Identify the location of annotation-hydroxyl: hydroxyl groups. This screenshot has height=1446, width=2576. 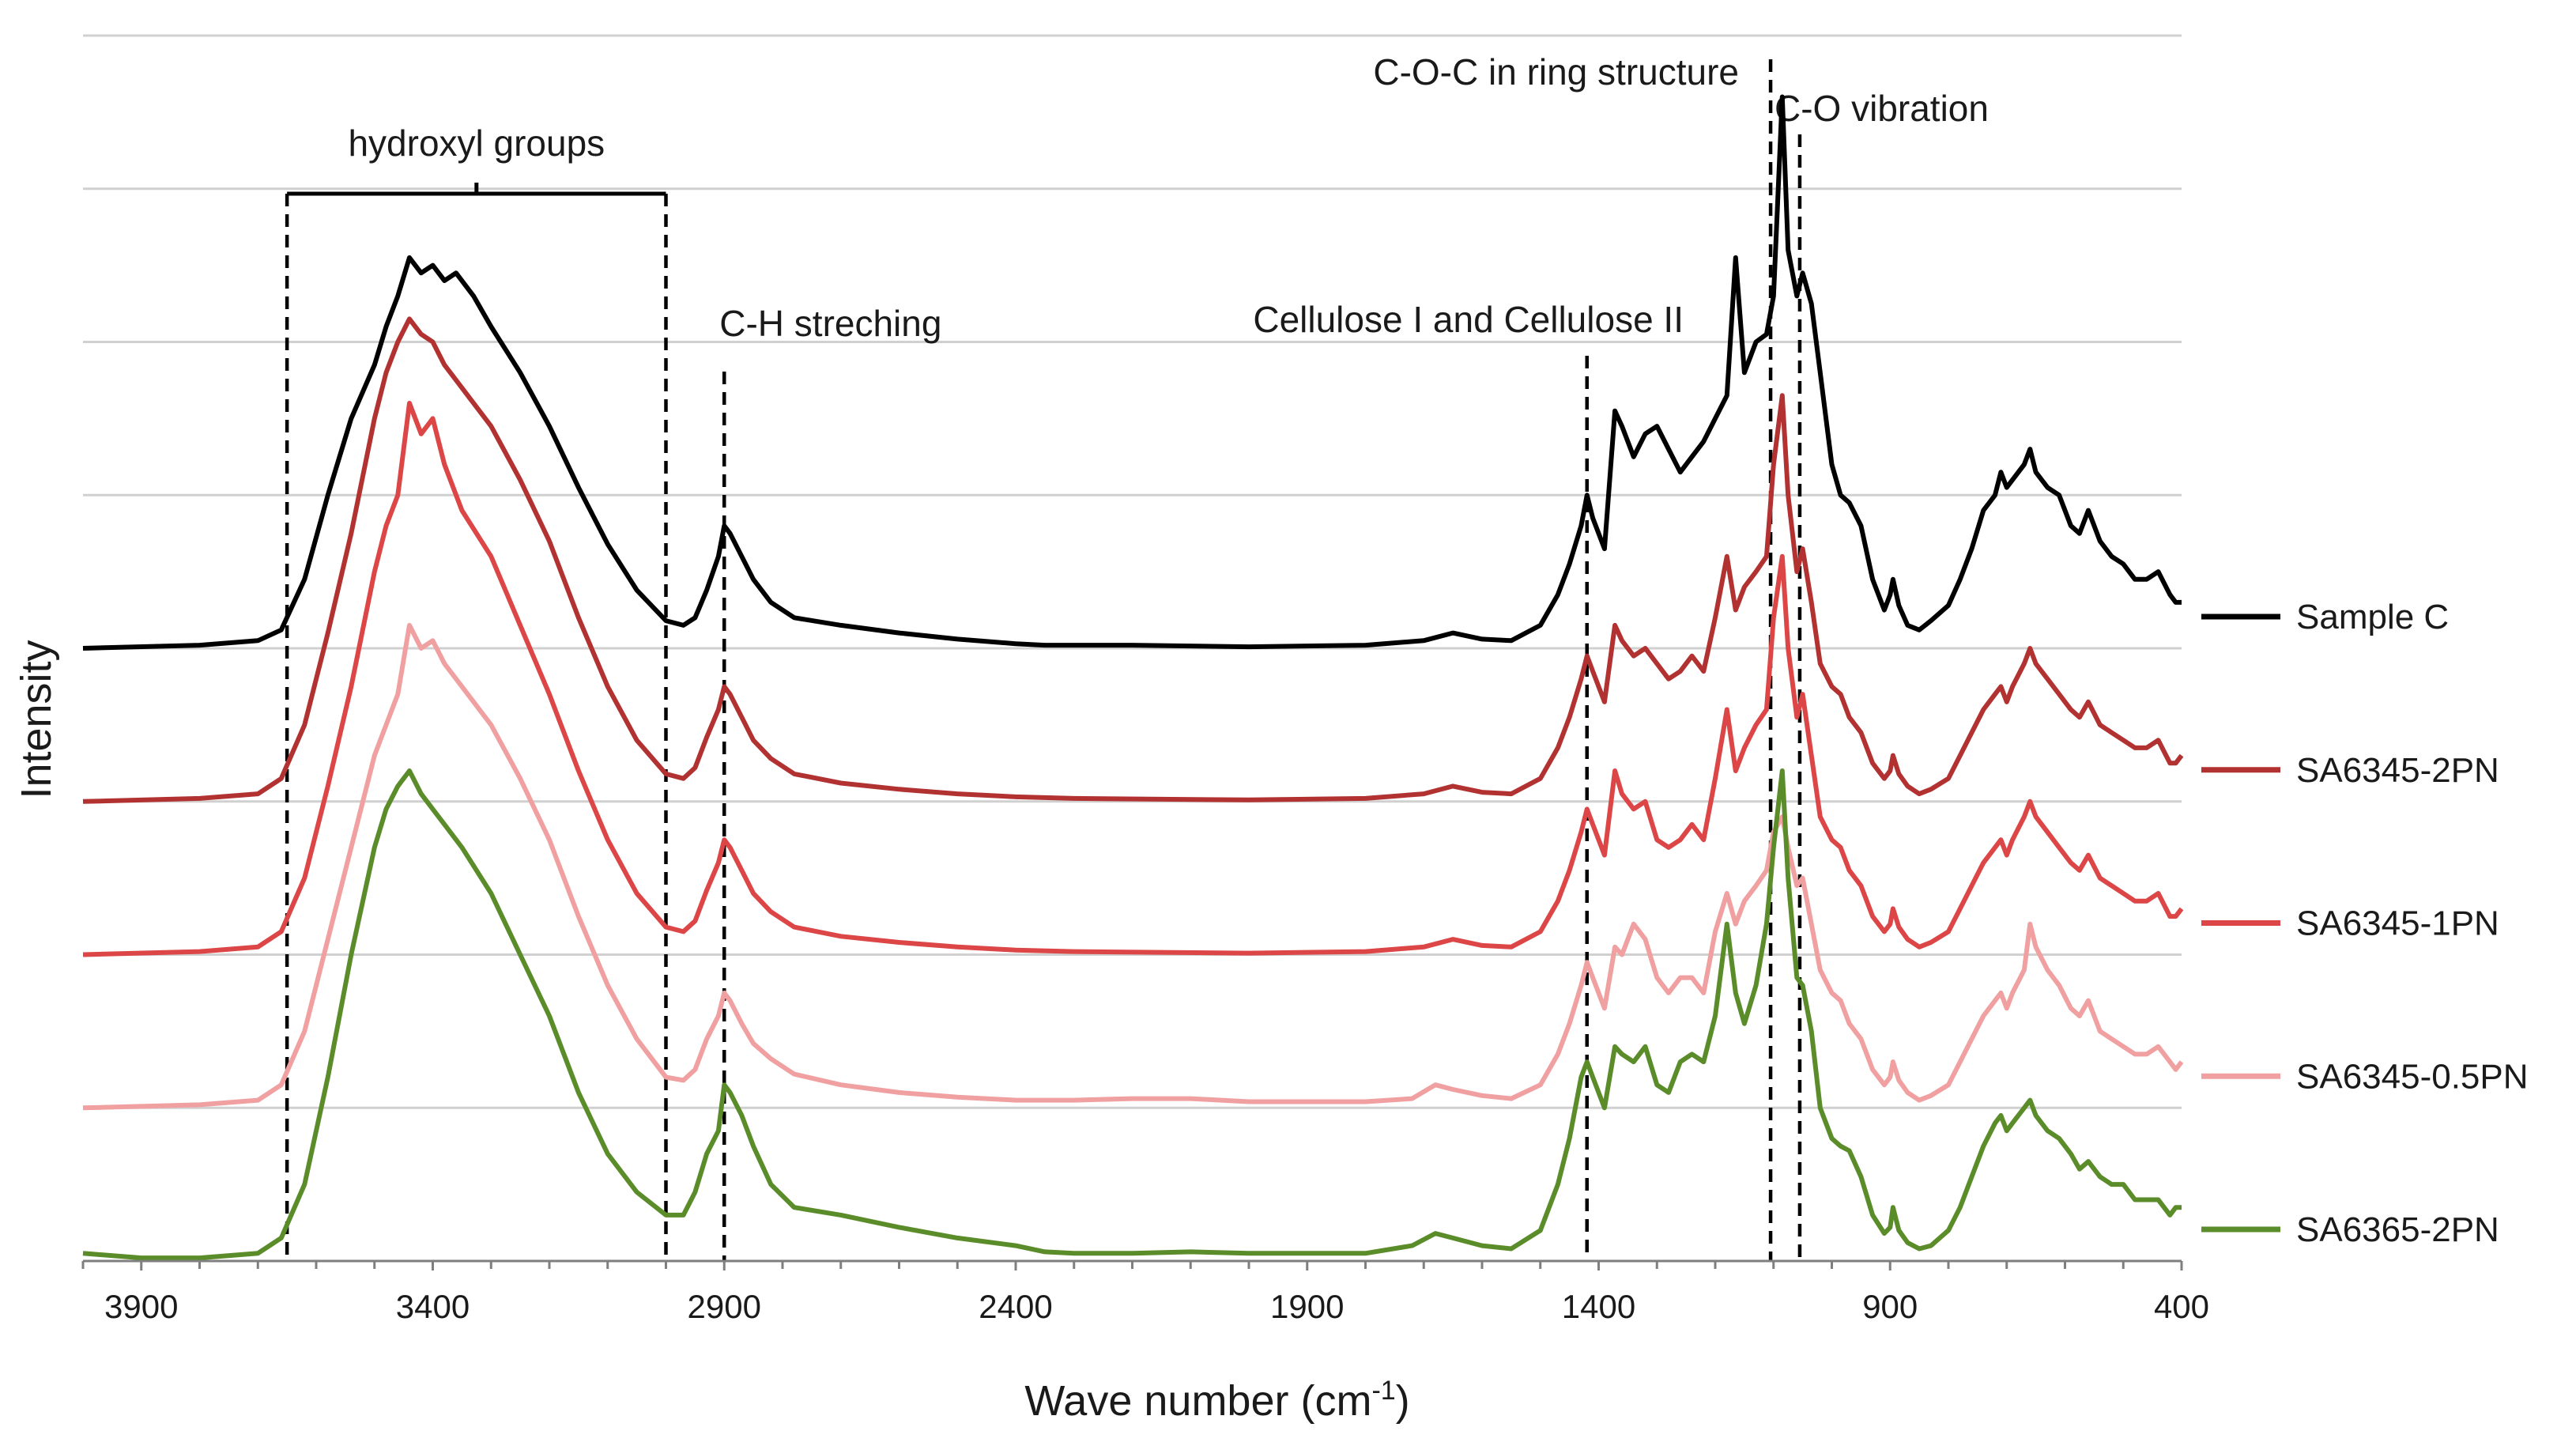
(477, 143).